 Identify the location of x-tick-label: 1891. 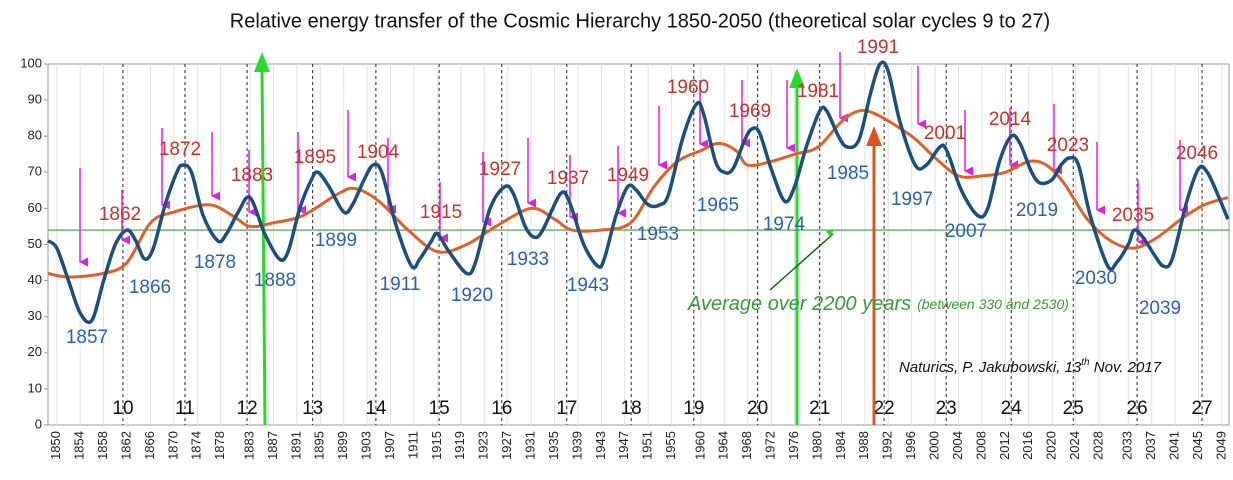
(295, 445).